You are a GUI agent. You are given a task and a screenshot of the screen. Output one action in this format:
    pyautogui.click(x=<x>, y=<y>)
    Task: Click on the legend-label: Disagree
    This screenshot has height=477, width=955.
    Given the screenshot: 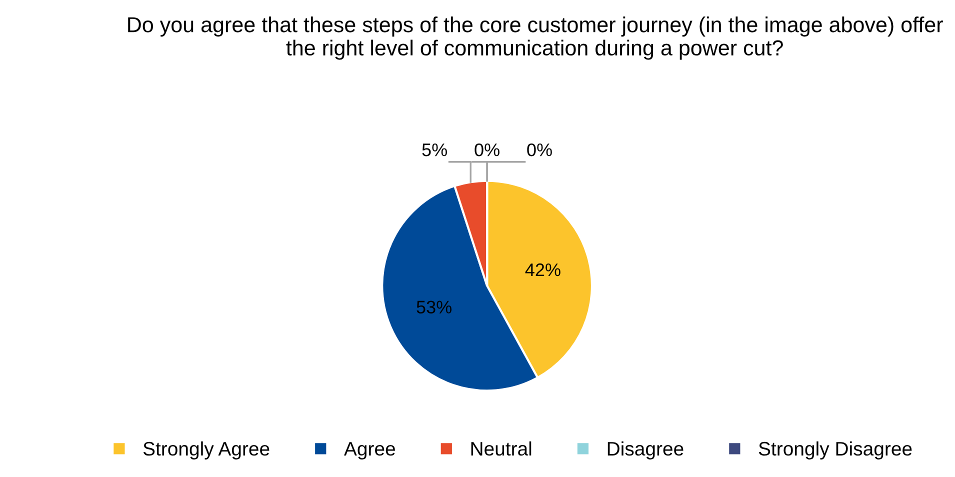 What is the action you would take?
    pyautogui.click(x=646, y=450)
    